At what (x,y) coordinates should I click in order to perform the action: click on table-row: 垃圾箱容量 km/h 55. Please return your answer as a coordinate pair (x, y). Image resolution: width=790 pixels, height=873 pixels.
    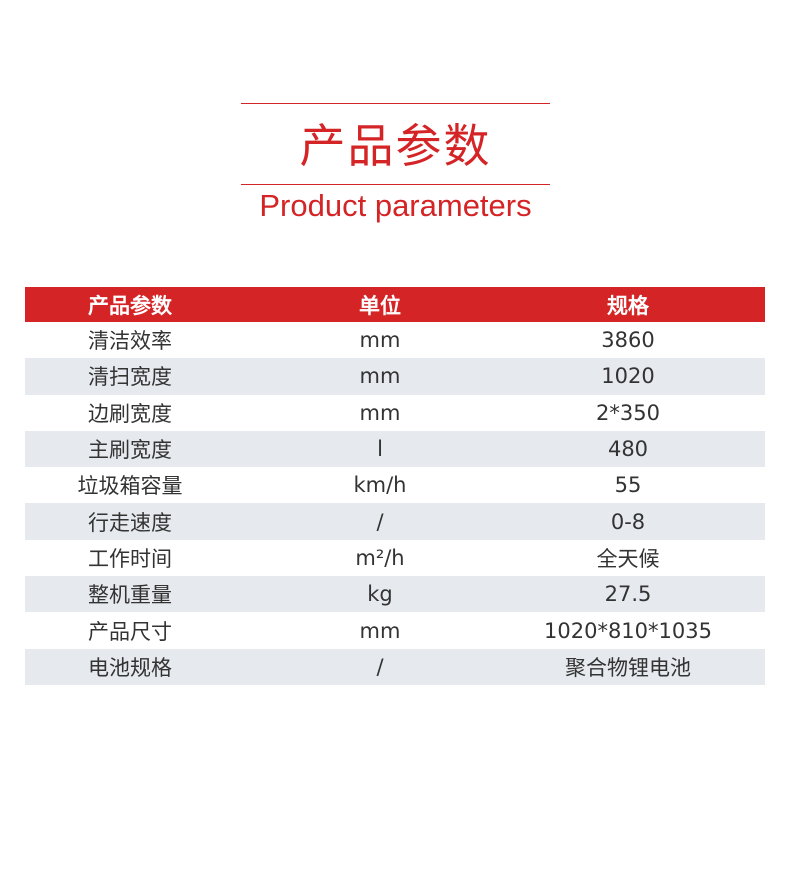
    Looking at the image, I should click on (395, 485).